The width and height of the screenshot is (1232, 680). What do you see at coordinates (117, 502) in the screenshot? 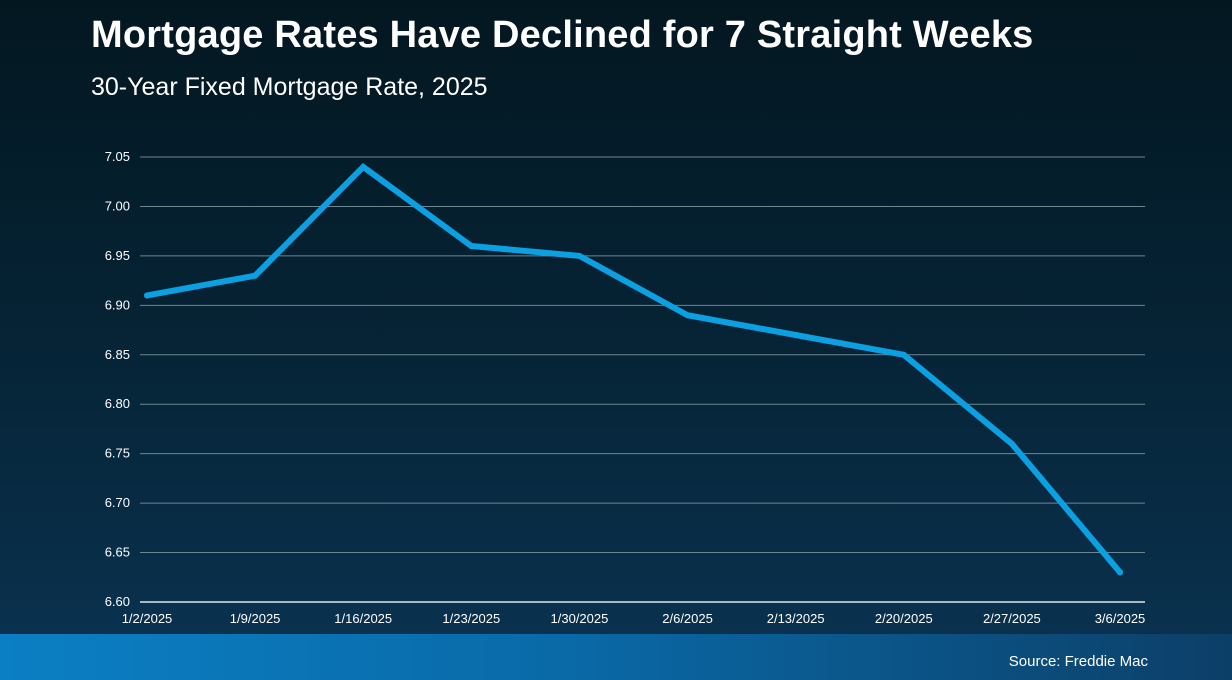
I see `y-tick-label: 6.70` at bounding box center [117, 502].